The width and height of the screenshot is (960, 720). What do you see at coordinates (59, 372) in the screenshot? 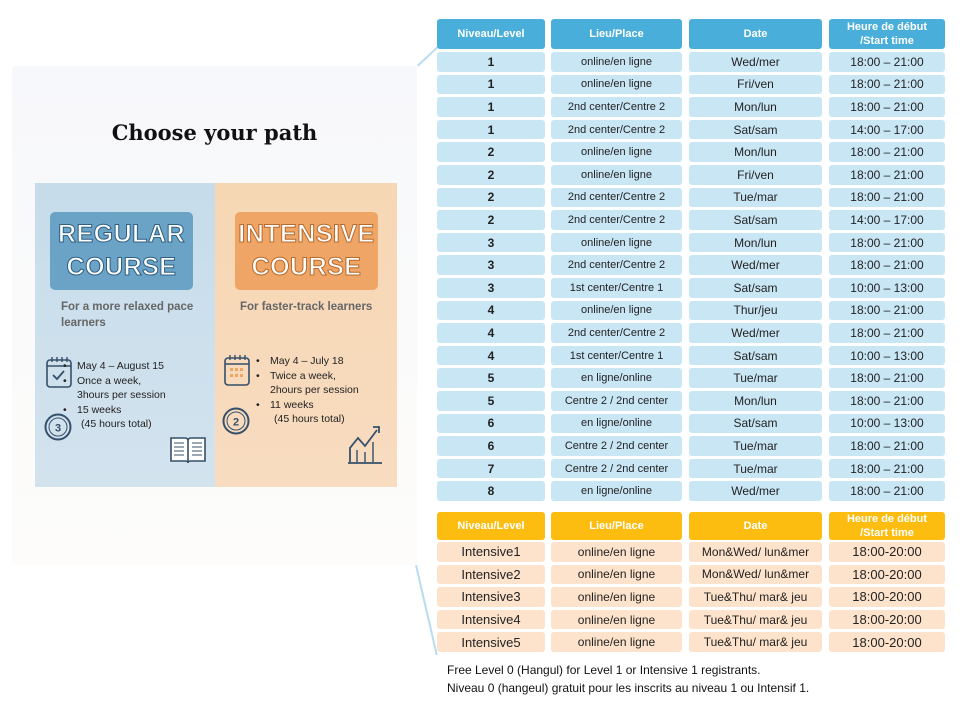
I see `calendar-check-icon` at bounding box center [59, 372].